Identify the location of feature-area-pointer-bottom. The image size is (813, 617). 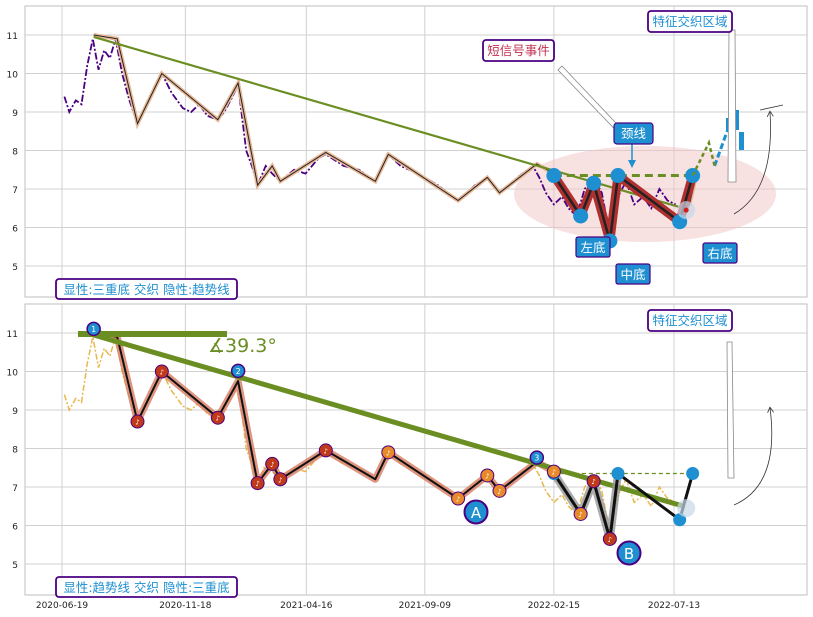
(730, 410).